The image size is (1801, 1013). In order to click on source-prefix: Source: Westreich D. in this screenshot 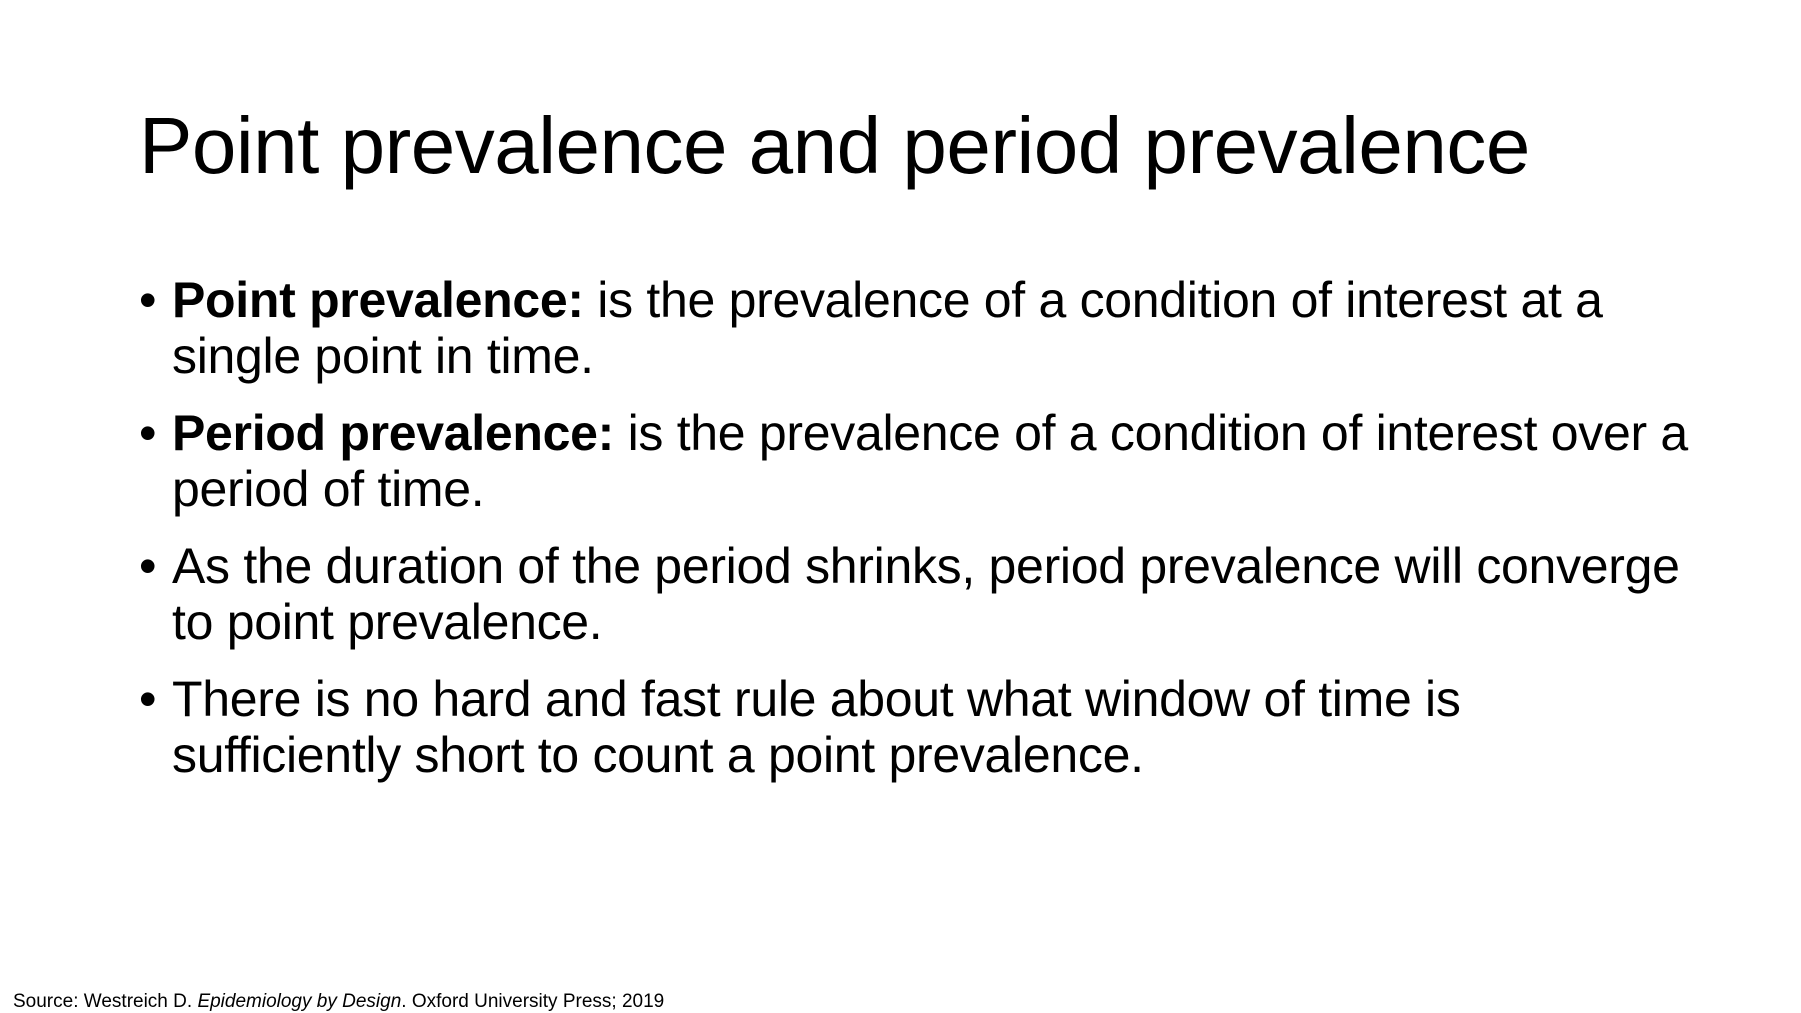, I will do `click(105, 1001)`.